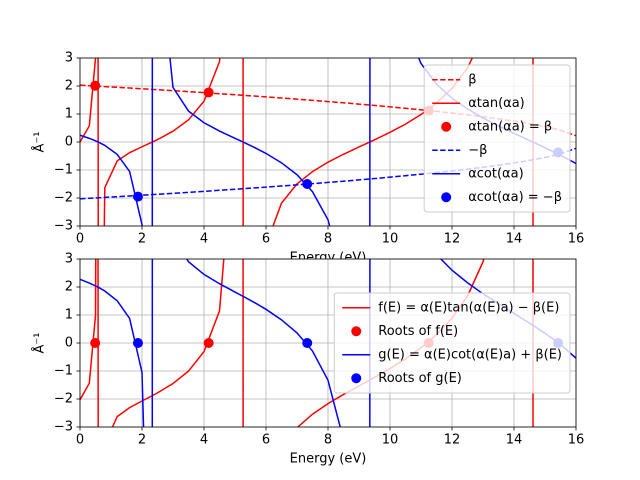  What do you see at coordinates (477, 150) in the screenshot?
I see `legend-label: −β` at bounding box center [477, 150].